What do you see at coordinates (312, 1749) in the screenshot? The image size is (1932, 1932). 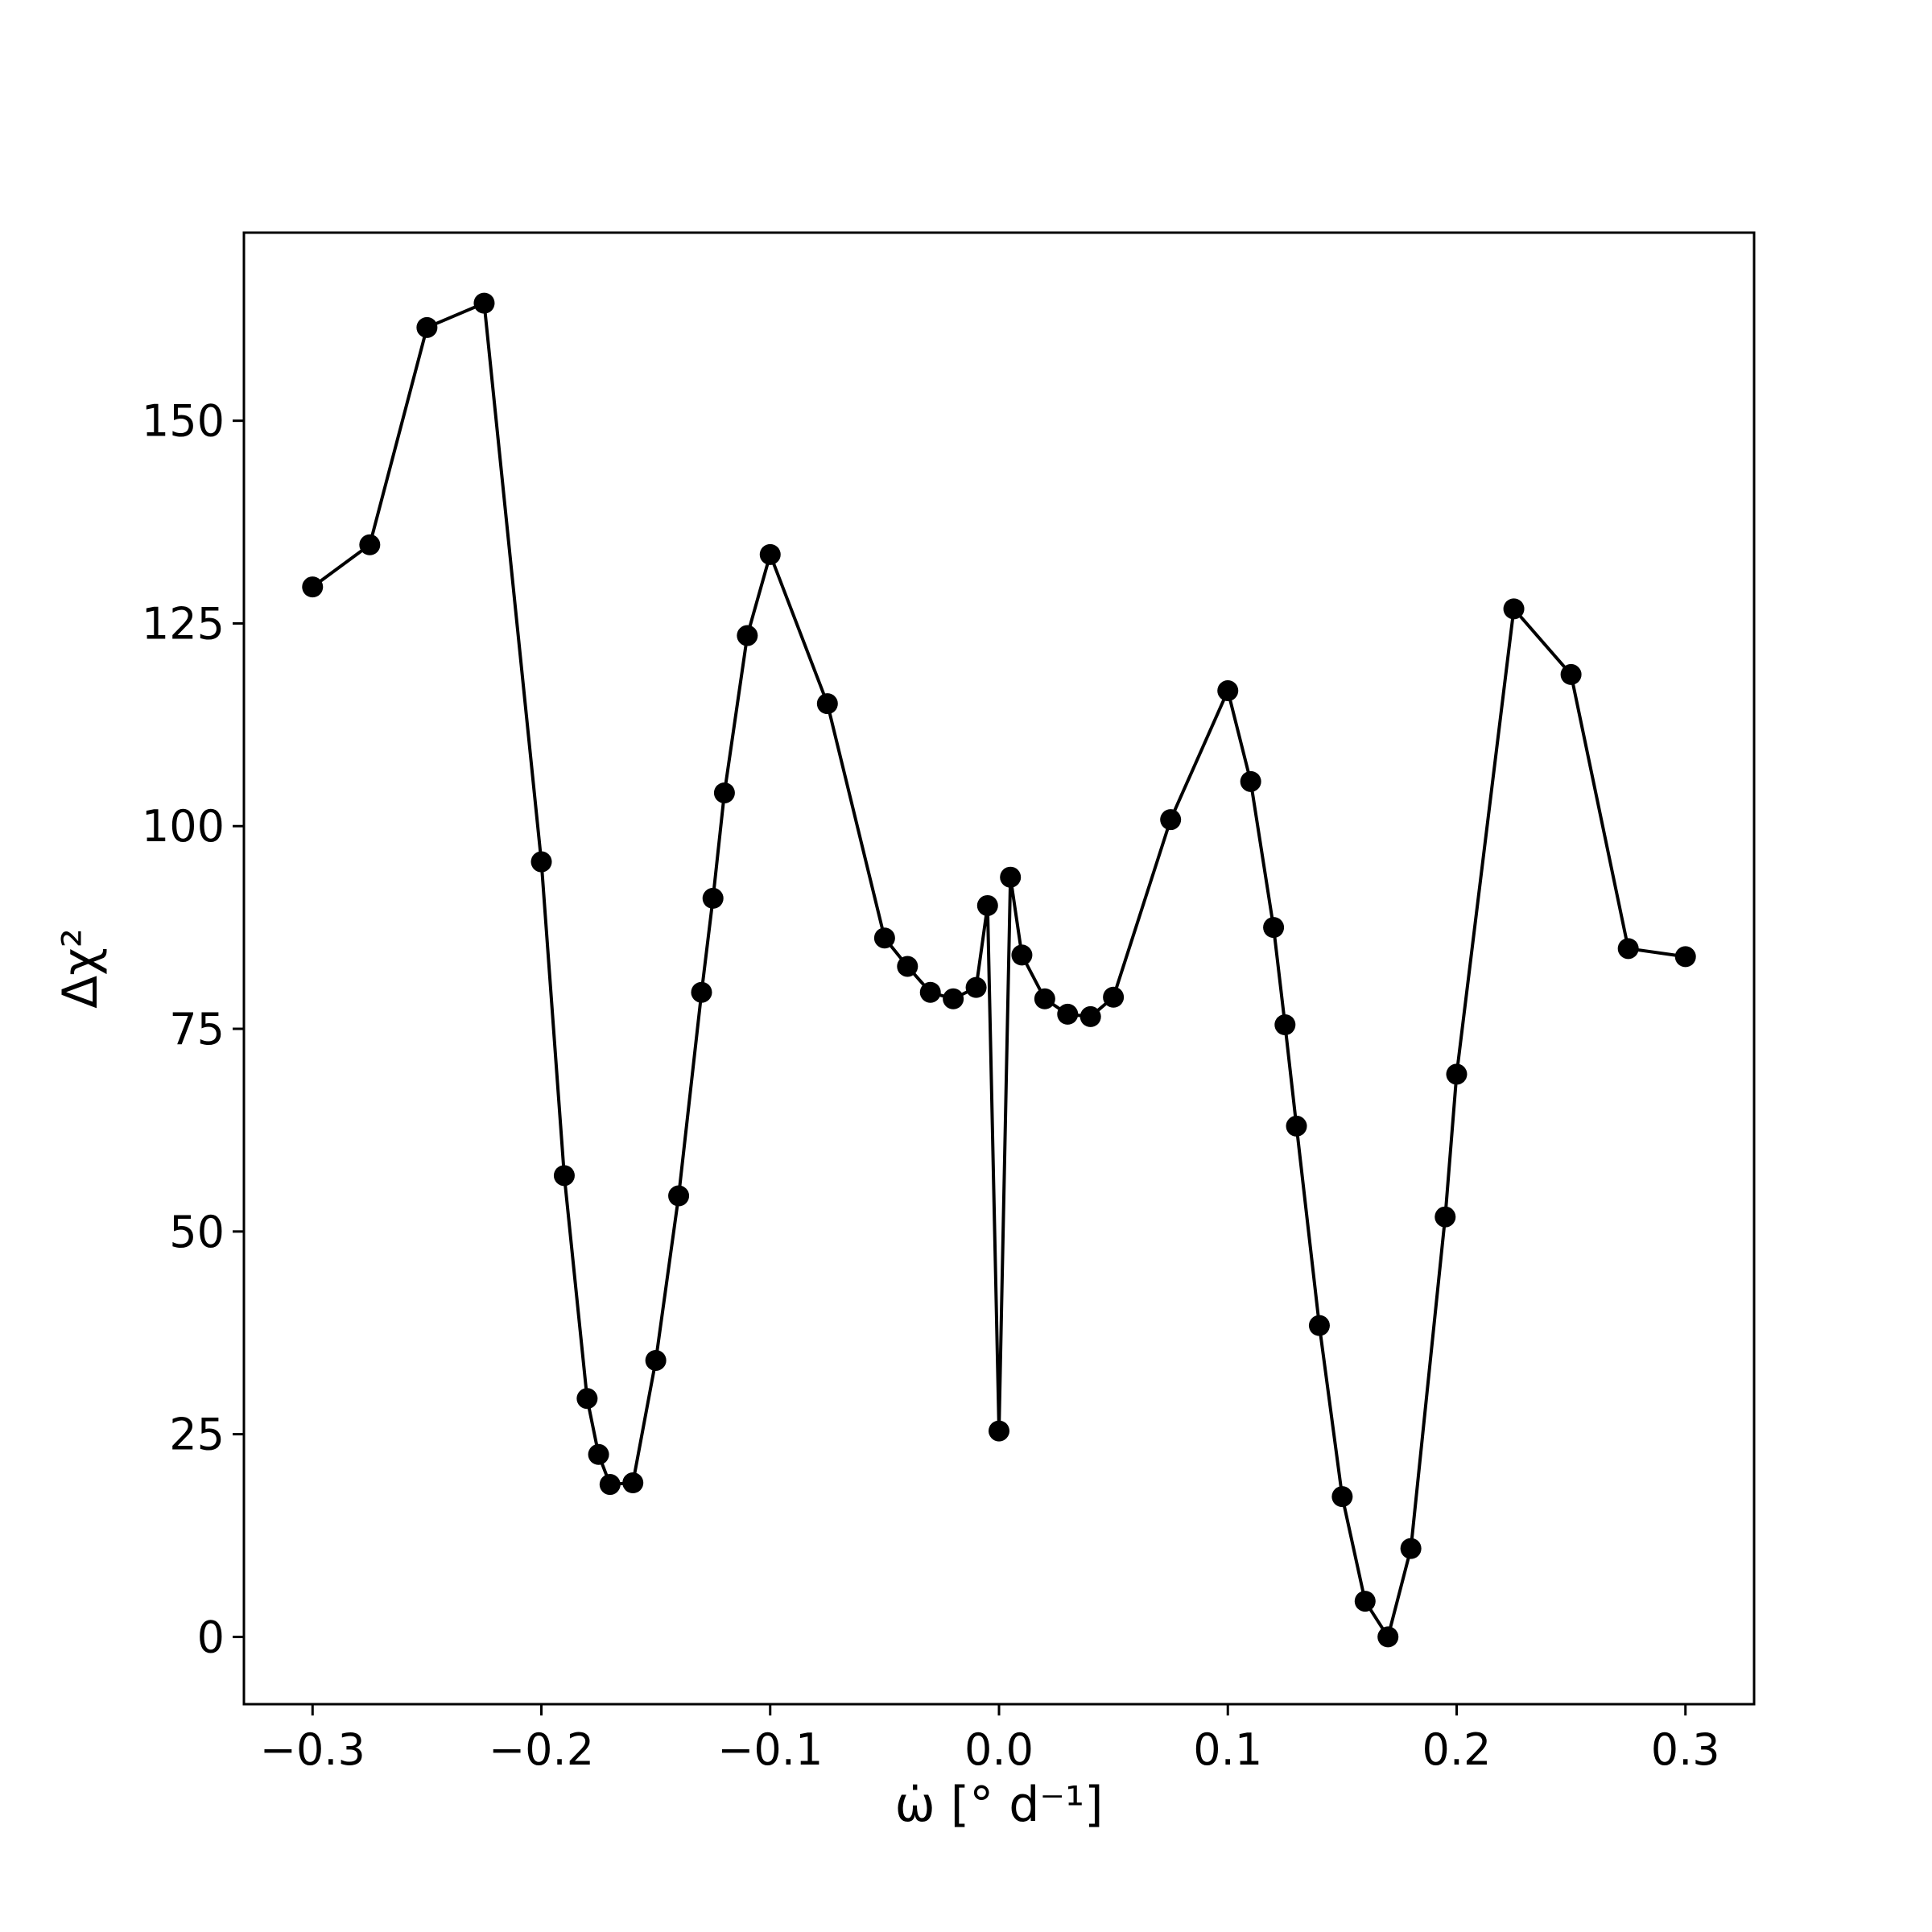 I see `x-tick-label: −0.3` at bounding box center [312, 1749].